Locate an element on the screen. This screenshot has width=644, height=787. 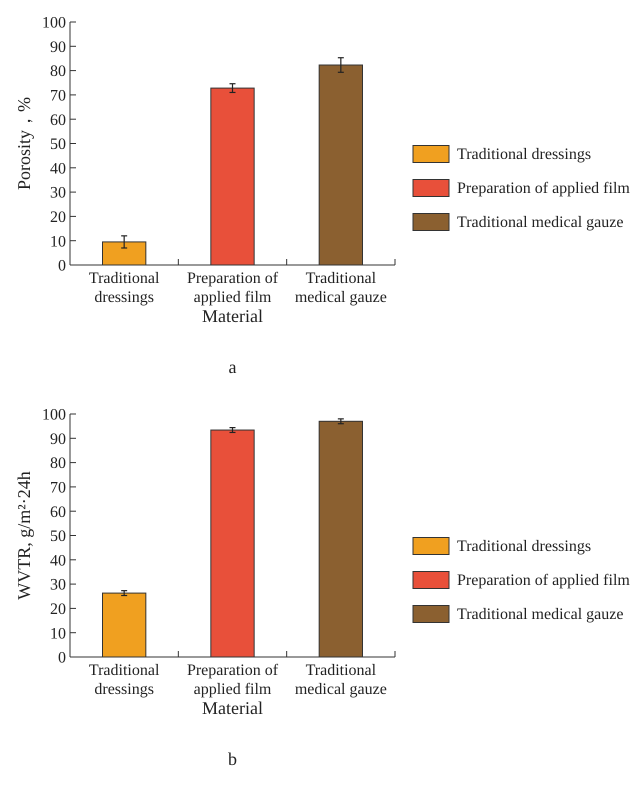
text: b is located at coordinates (232, 759).